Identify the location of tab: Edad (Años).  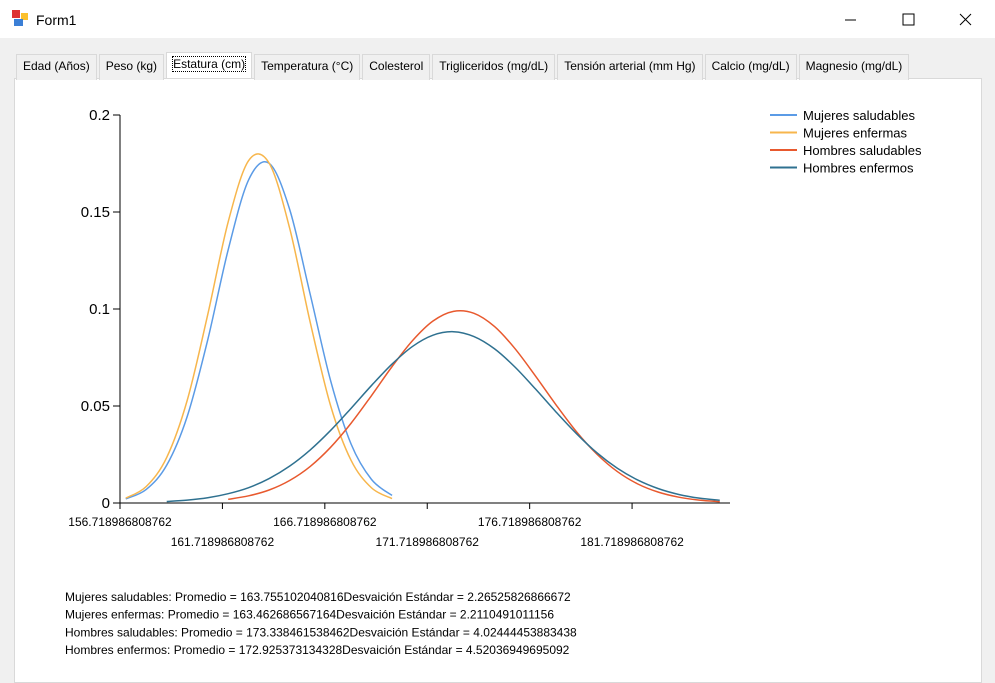
(56, 67).